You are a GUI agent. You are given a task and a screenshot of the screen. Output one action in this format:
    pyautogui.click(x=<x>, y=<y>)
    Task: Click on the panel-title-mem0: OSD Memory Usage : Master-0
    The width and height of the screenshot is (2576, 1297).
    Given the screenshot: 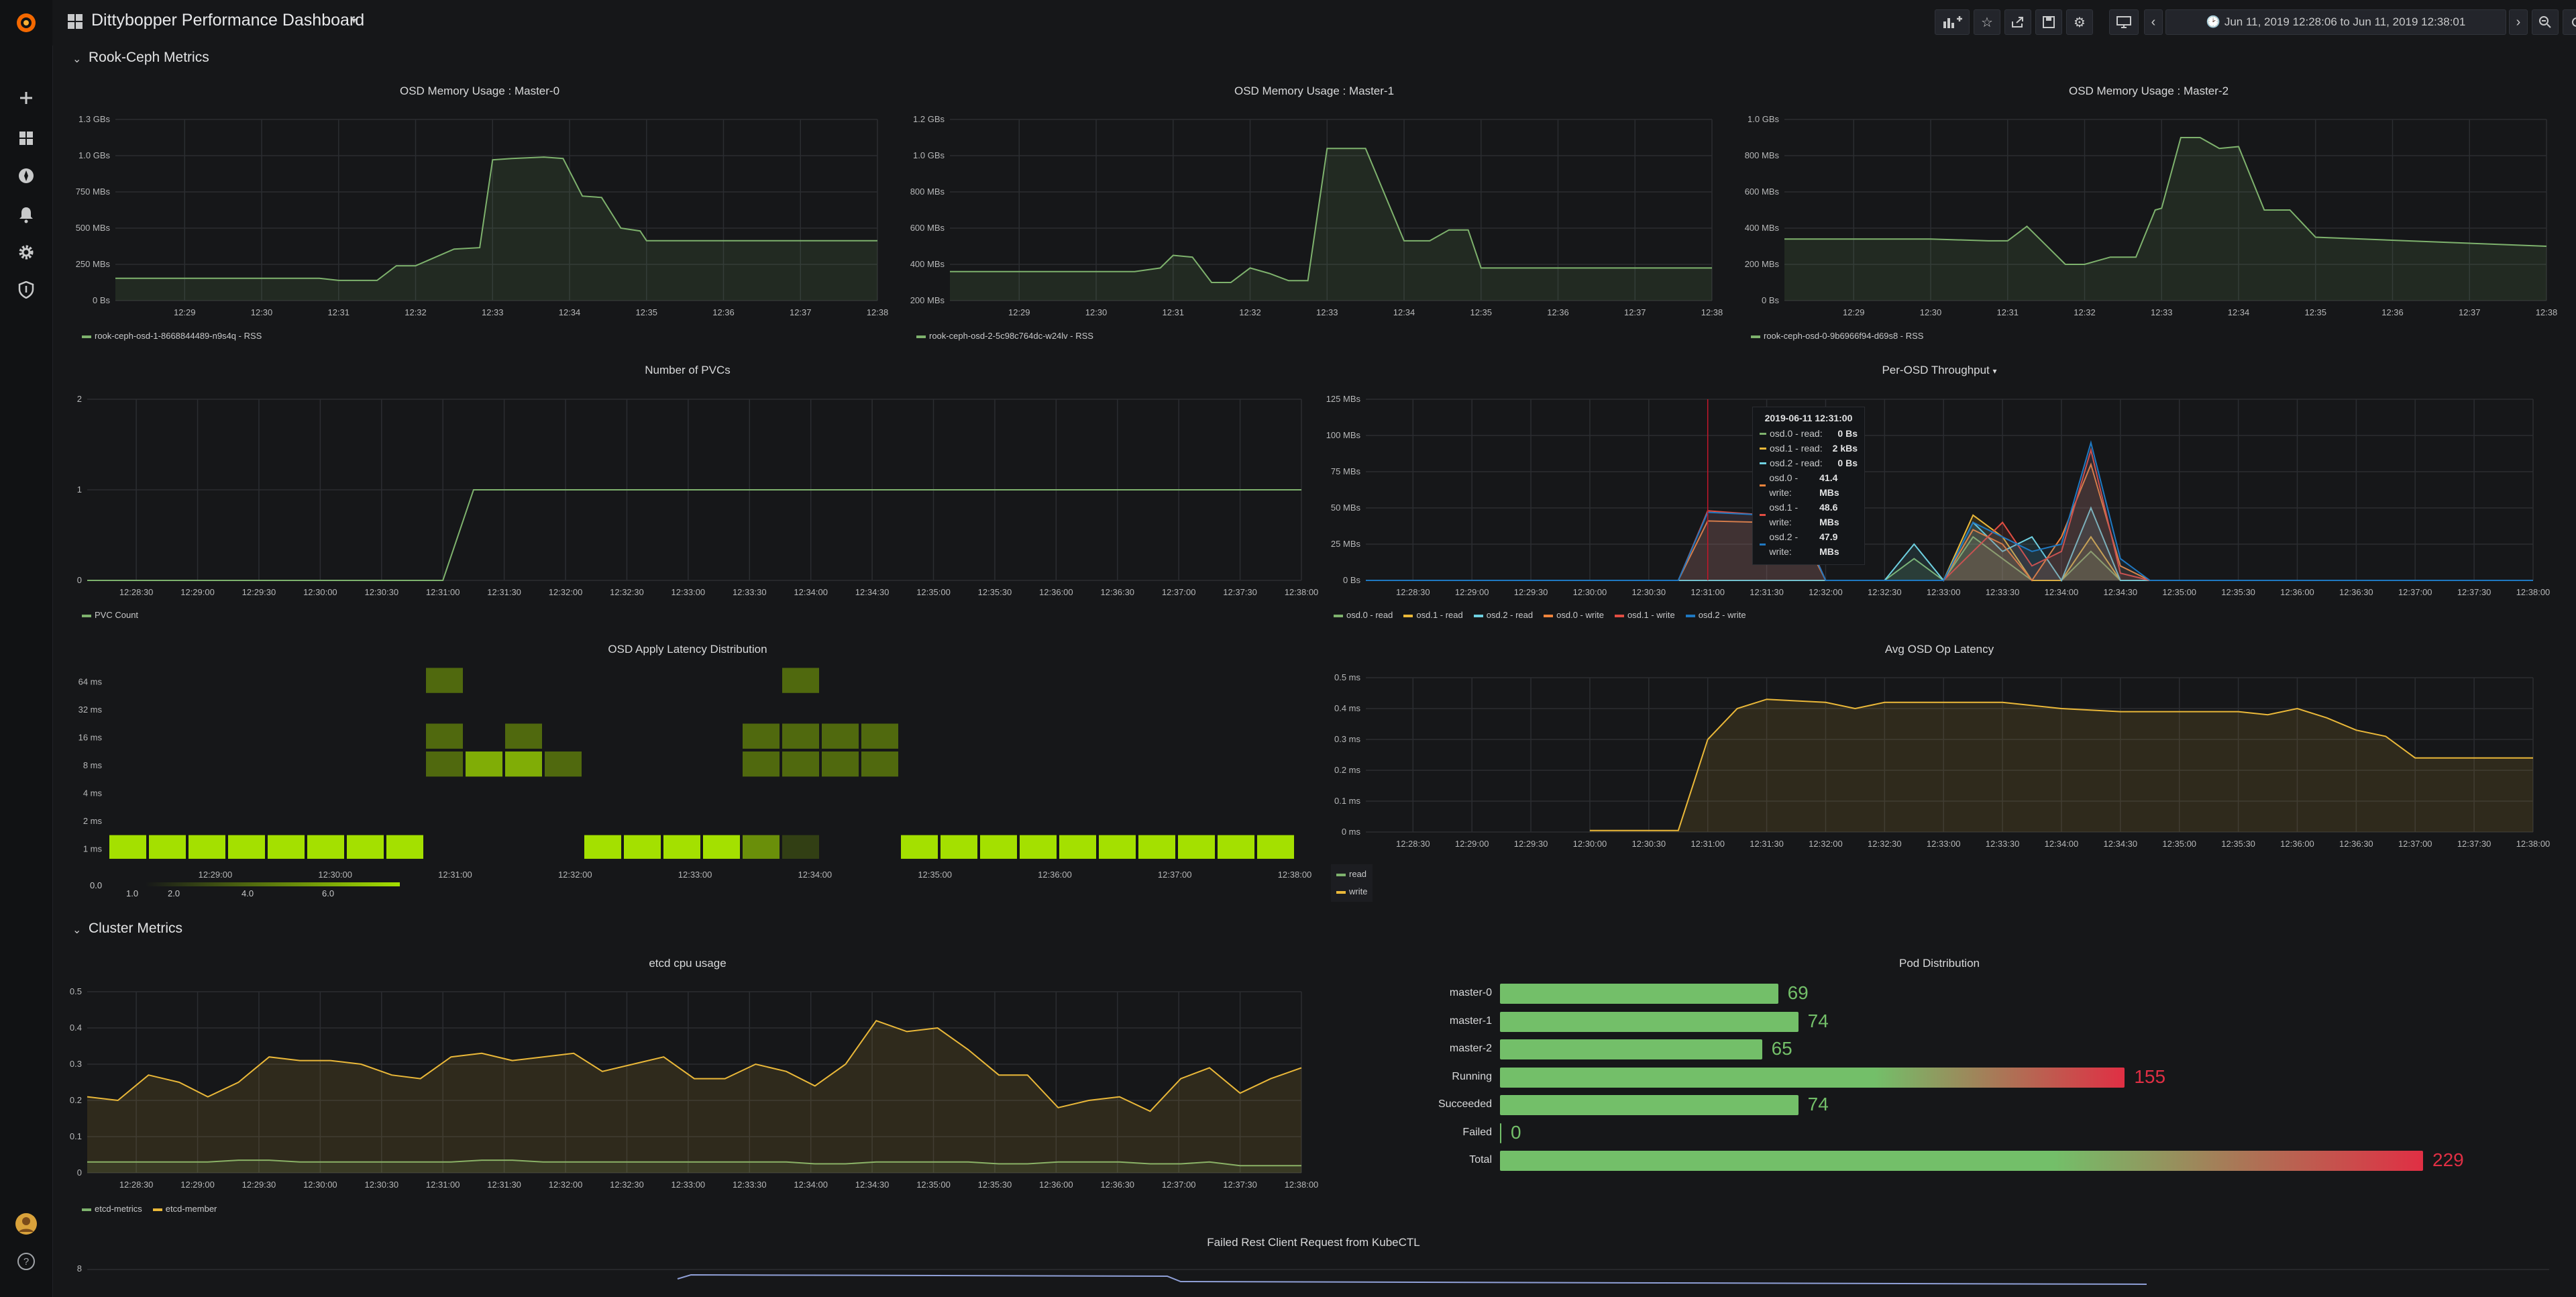 What is the action you would take?
    pyautogui.click(x=479, y=91)
    